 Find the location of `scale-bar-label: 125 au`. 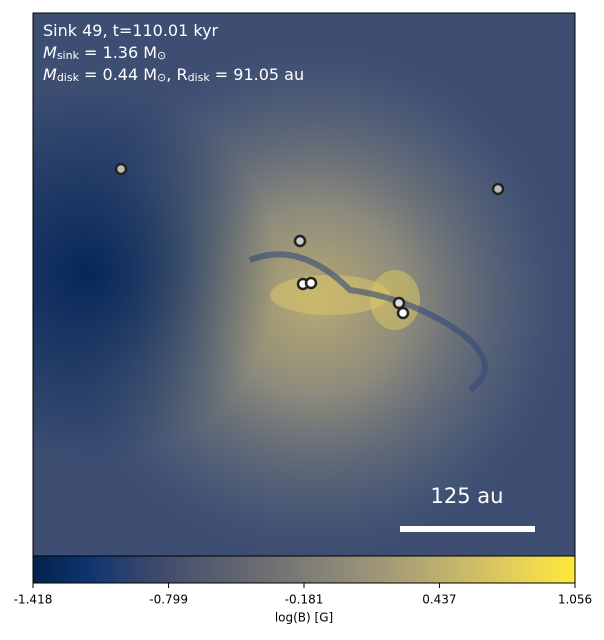

scale-bar-label: 125 au is located at coordinates (467, 496).